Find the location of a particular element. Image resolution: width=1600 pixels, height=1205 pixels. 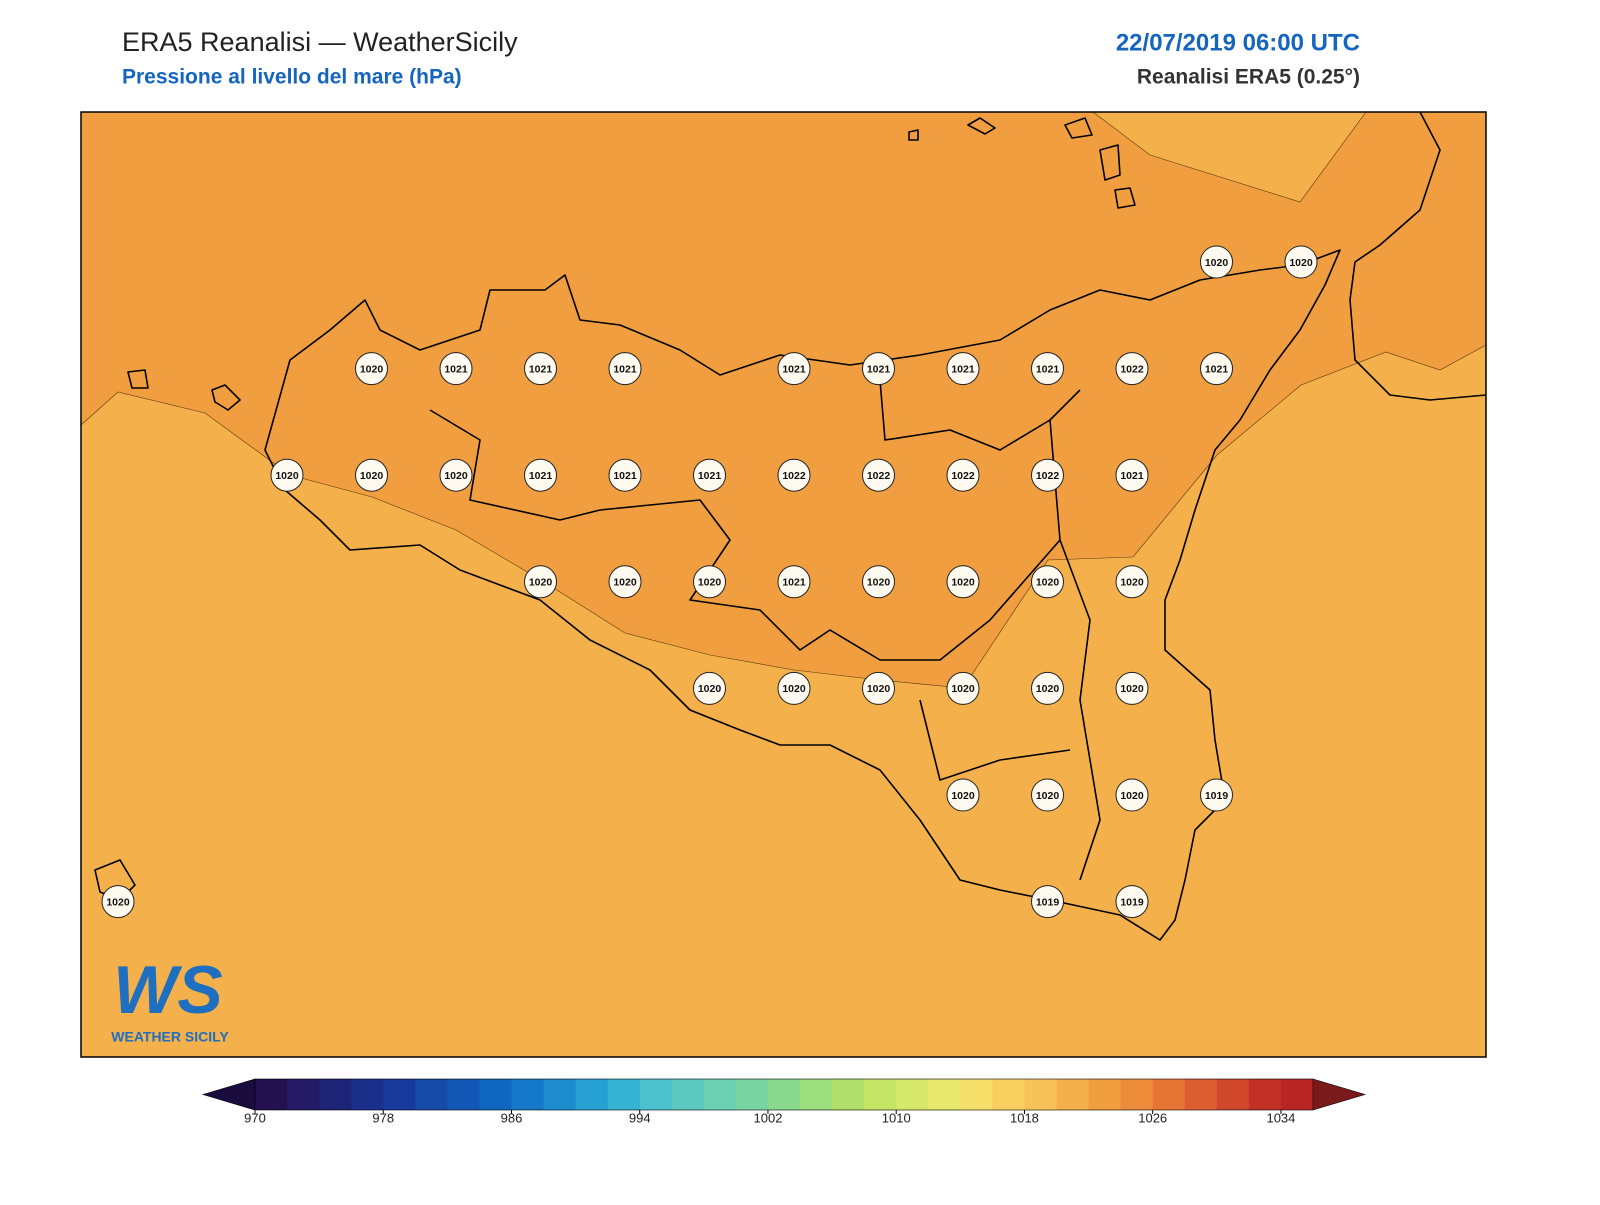

logo-mark: WS is located at coordinates (168, 990).